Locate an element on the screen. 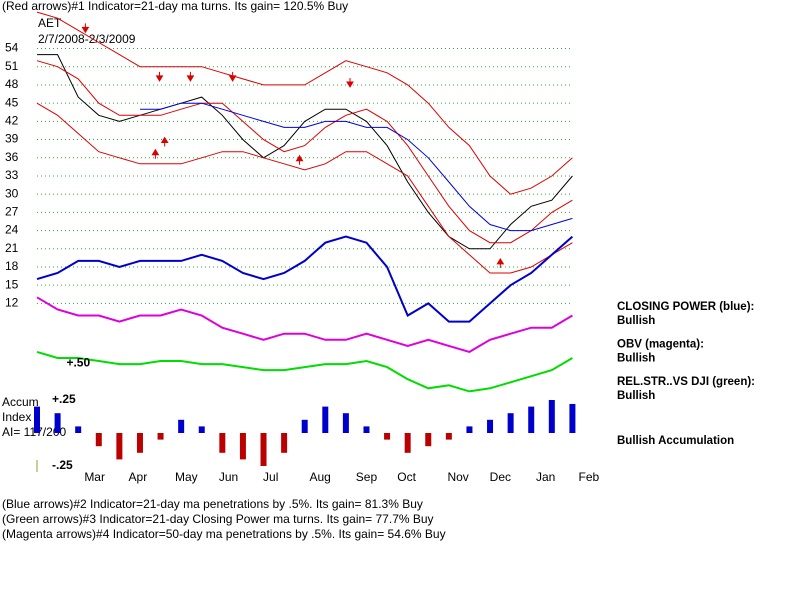 The image size is (800, 600). y-tick-label: +.25 is located at coordinates (64, 399).